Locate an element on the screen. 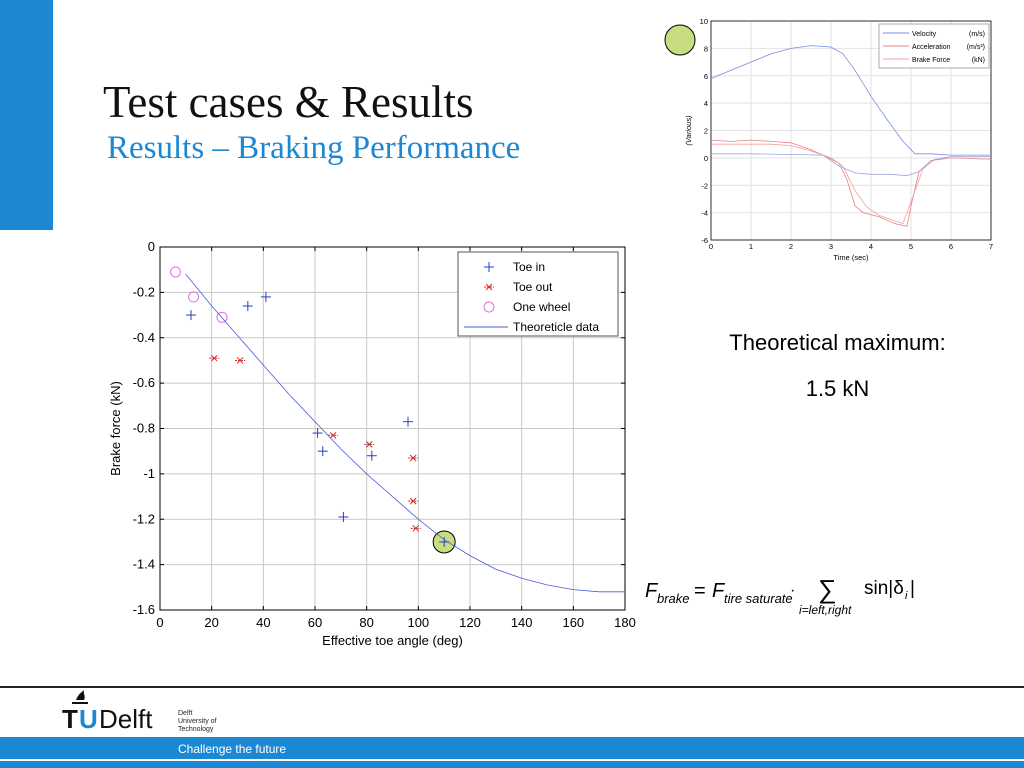  footer-band is located at coordinates (512, 748).